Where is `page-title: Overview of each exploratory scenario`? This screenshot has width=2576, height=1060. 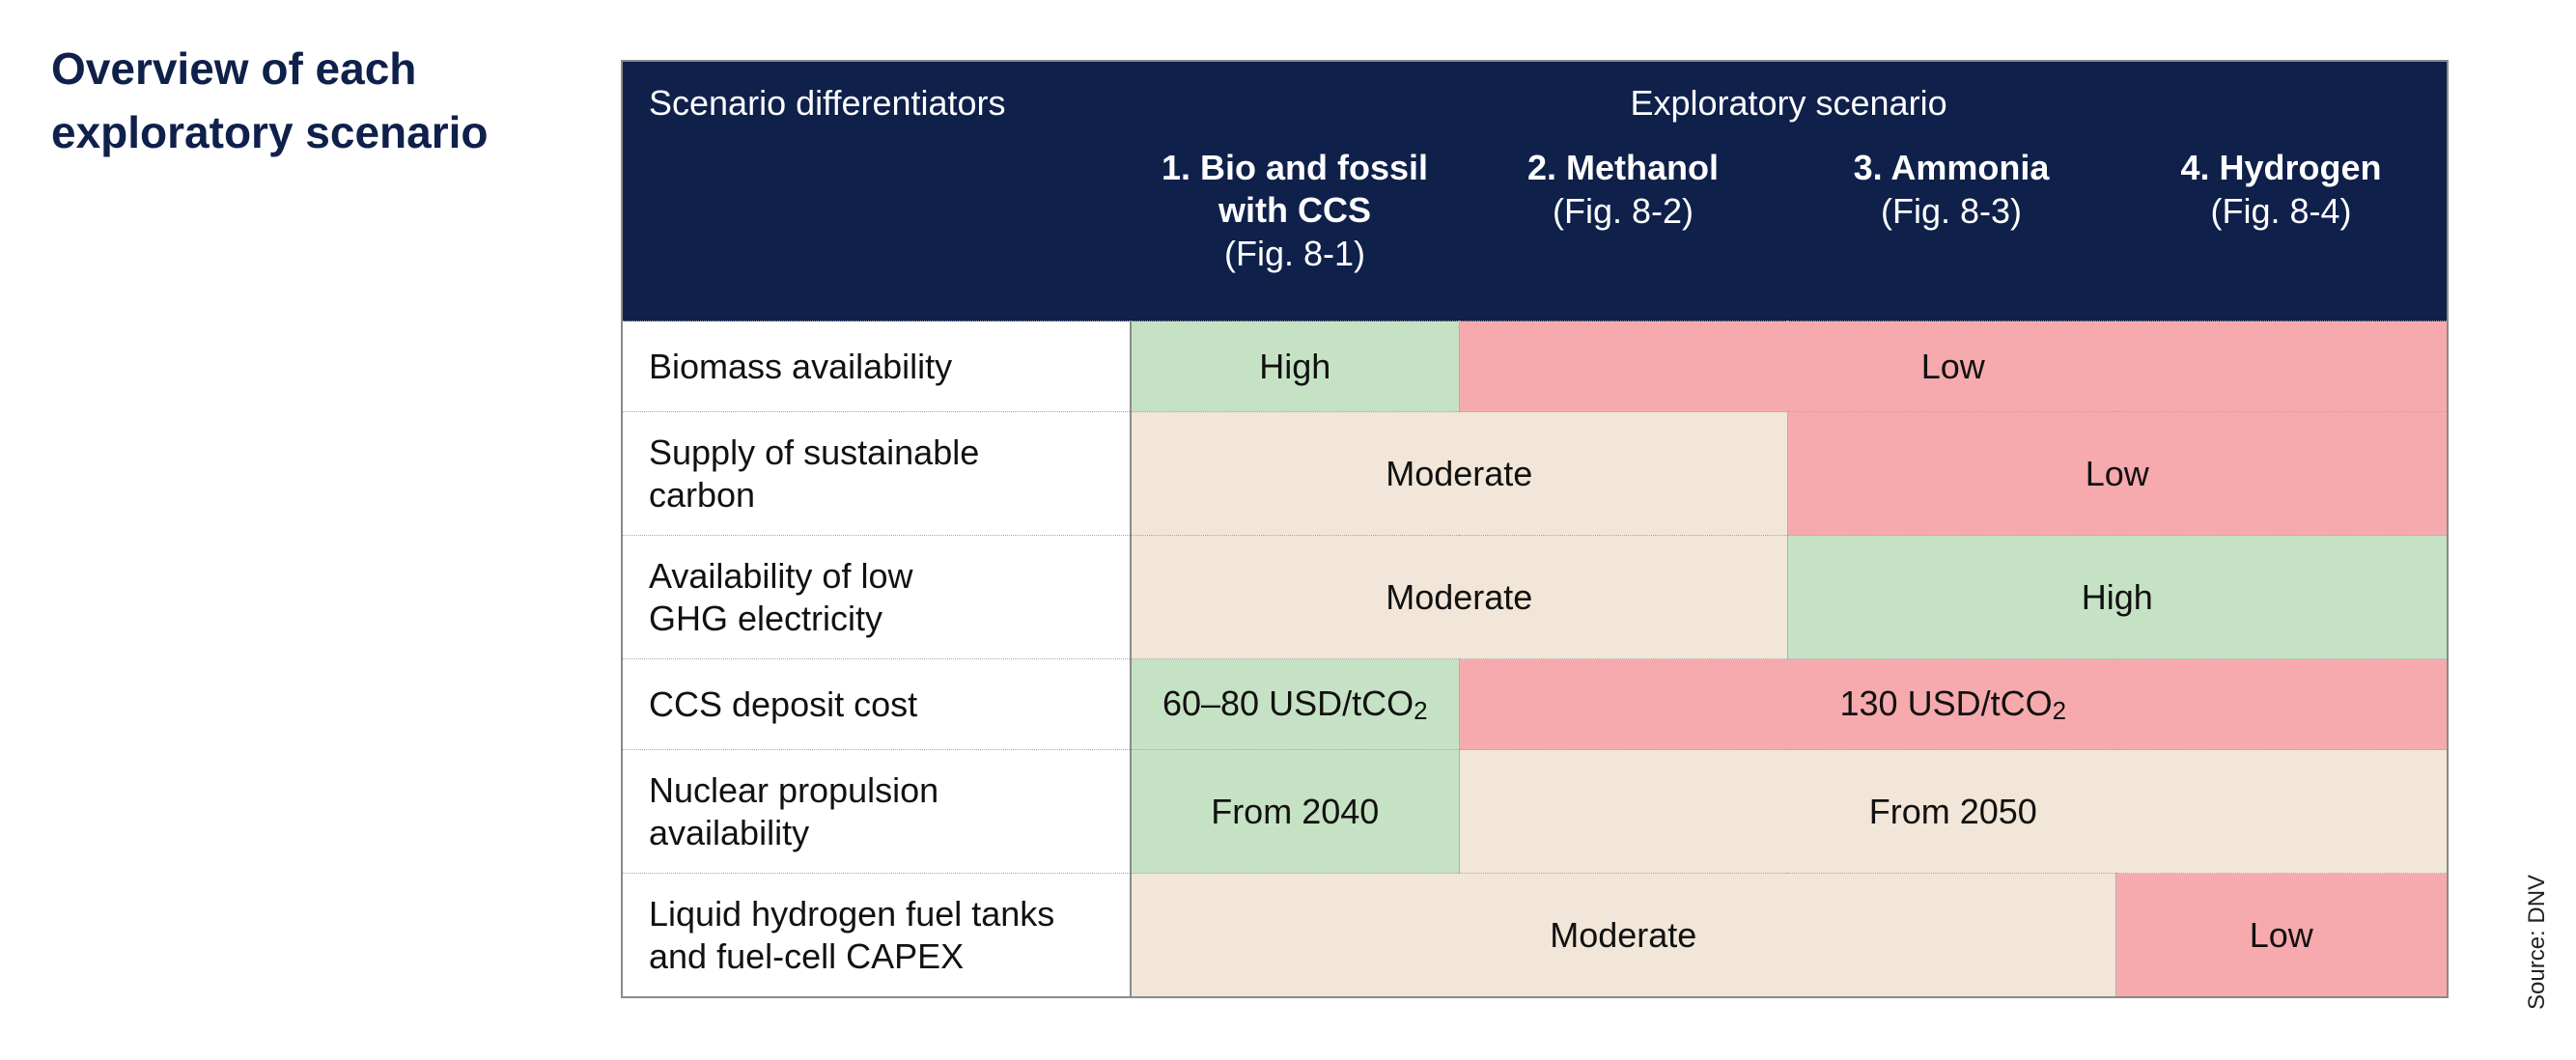
page-title: Overview of each exploratory scenario is located at coordinates (302, 101).